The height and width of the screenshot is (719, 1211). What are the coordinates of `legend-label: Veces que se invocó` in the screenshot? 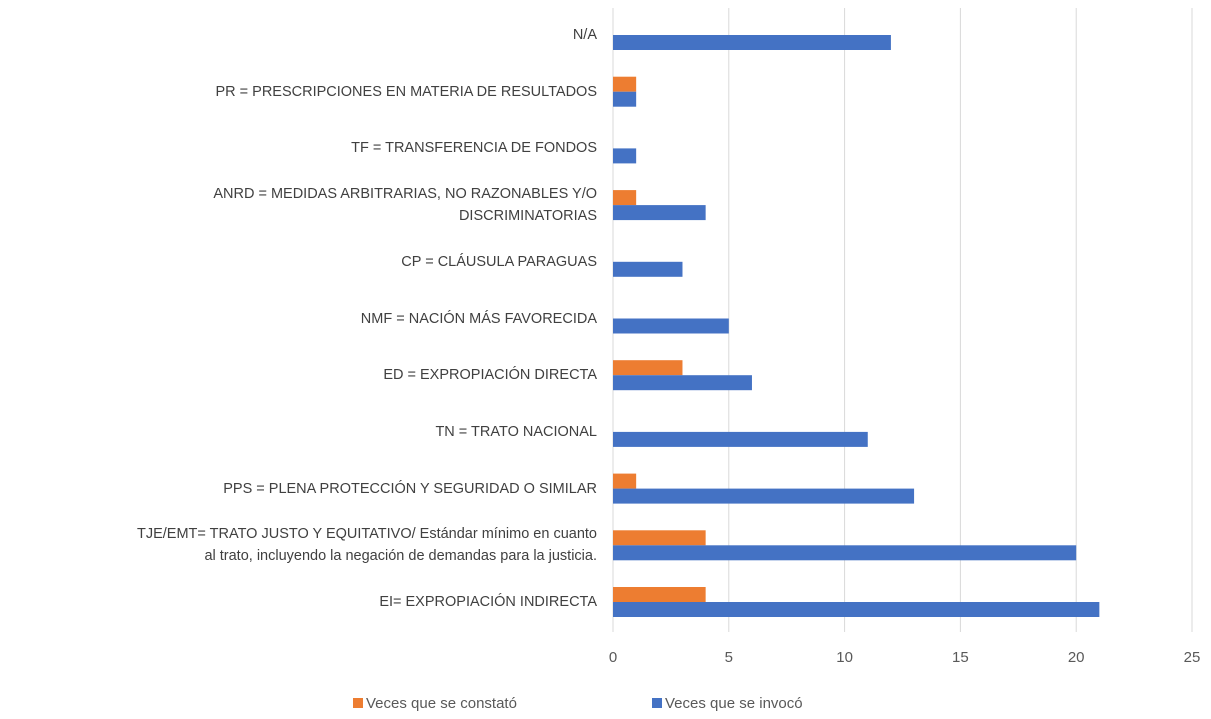 It's located at (734, 703).